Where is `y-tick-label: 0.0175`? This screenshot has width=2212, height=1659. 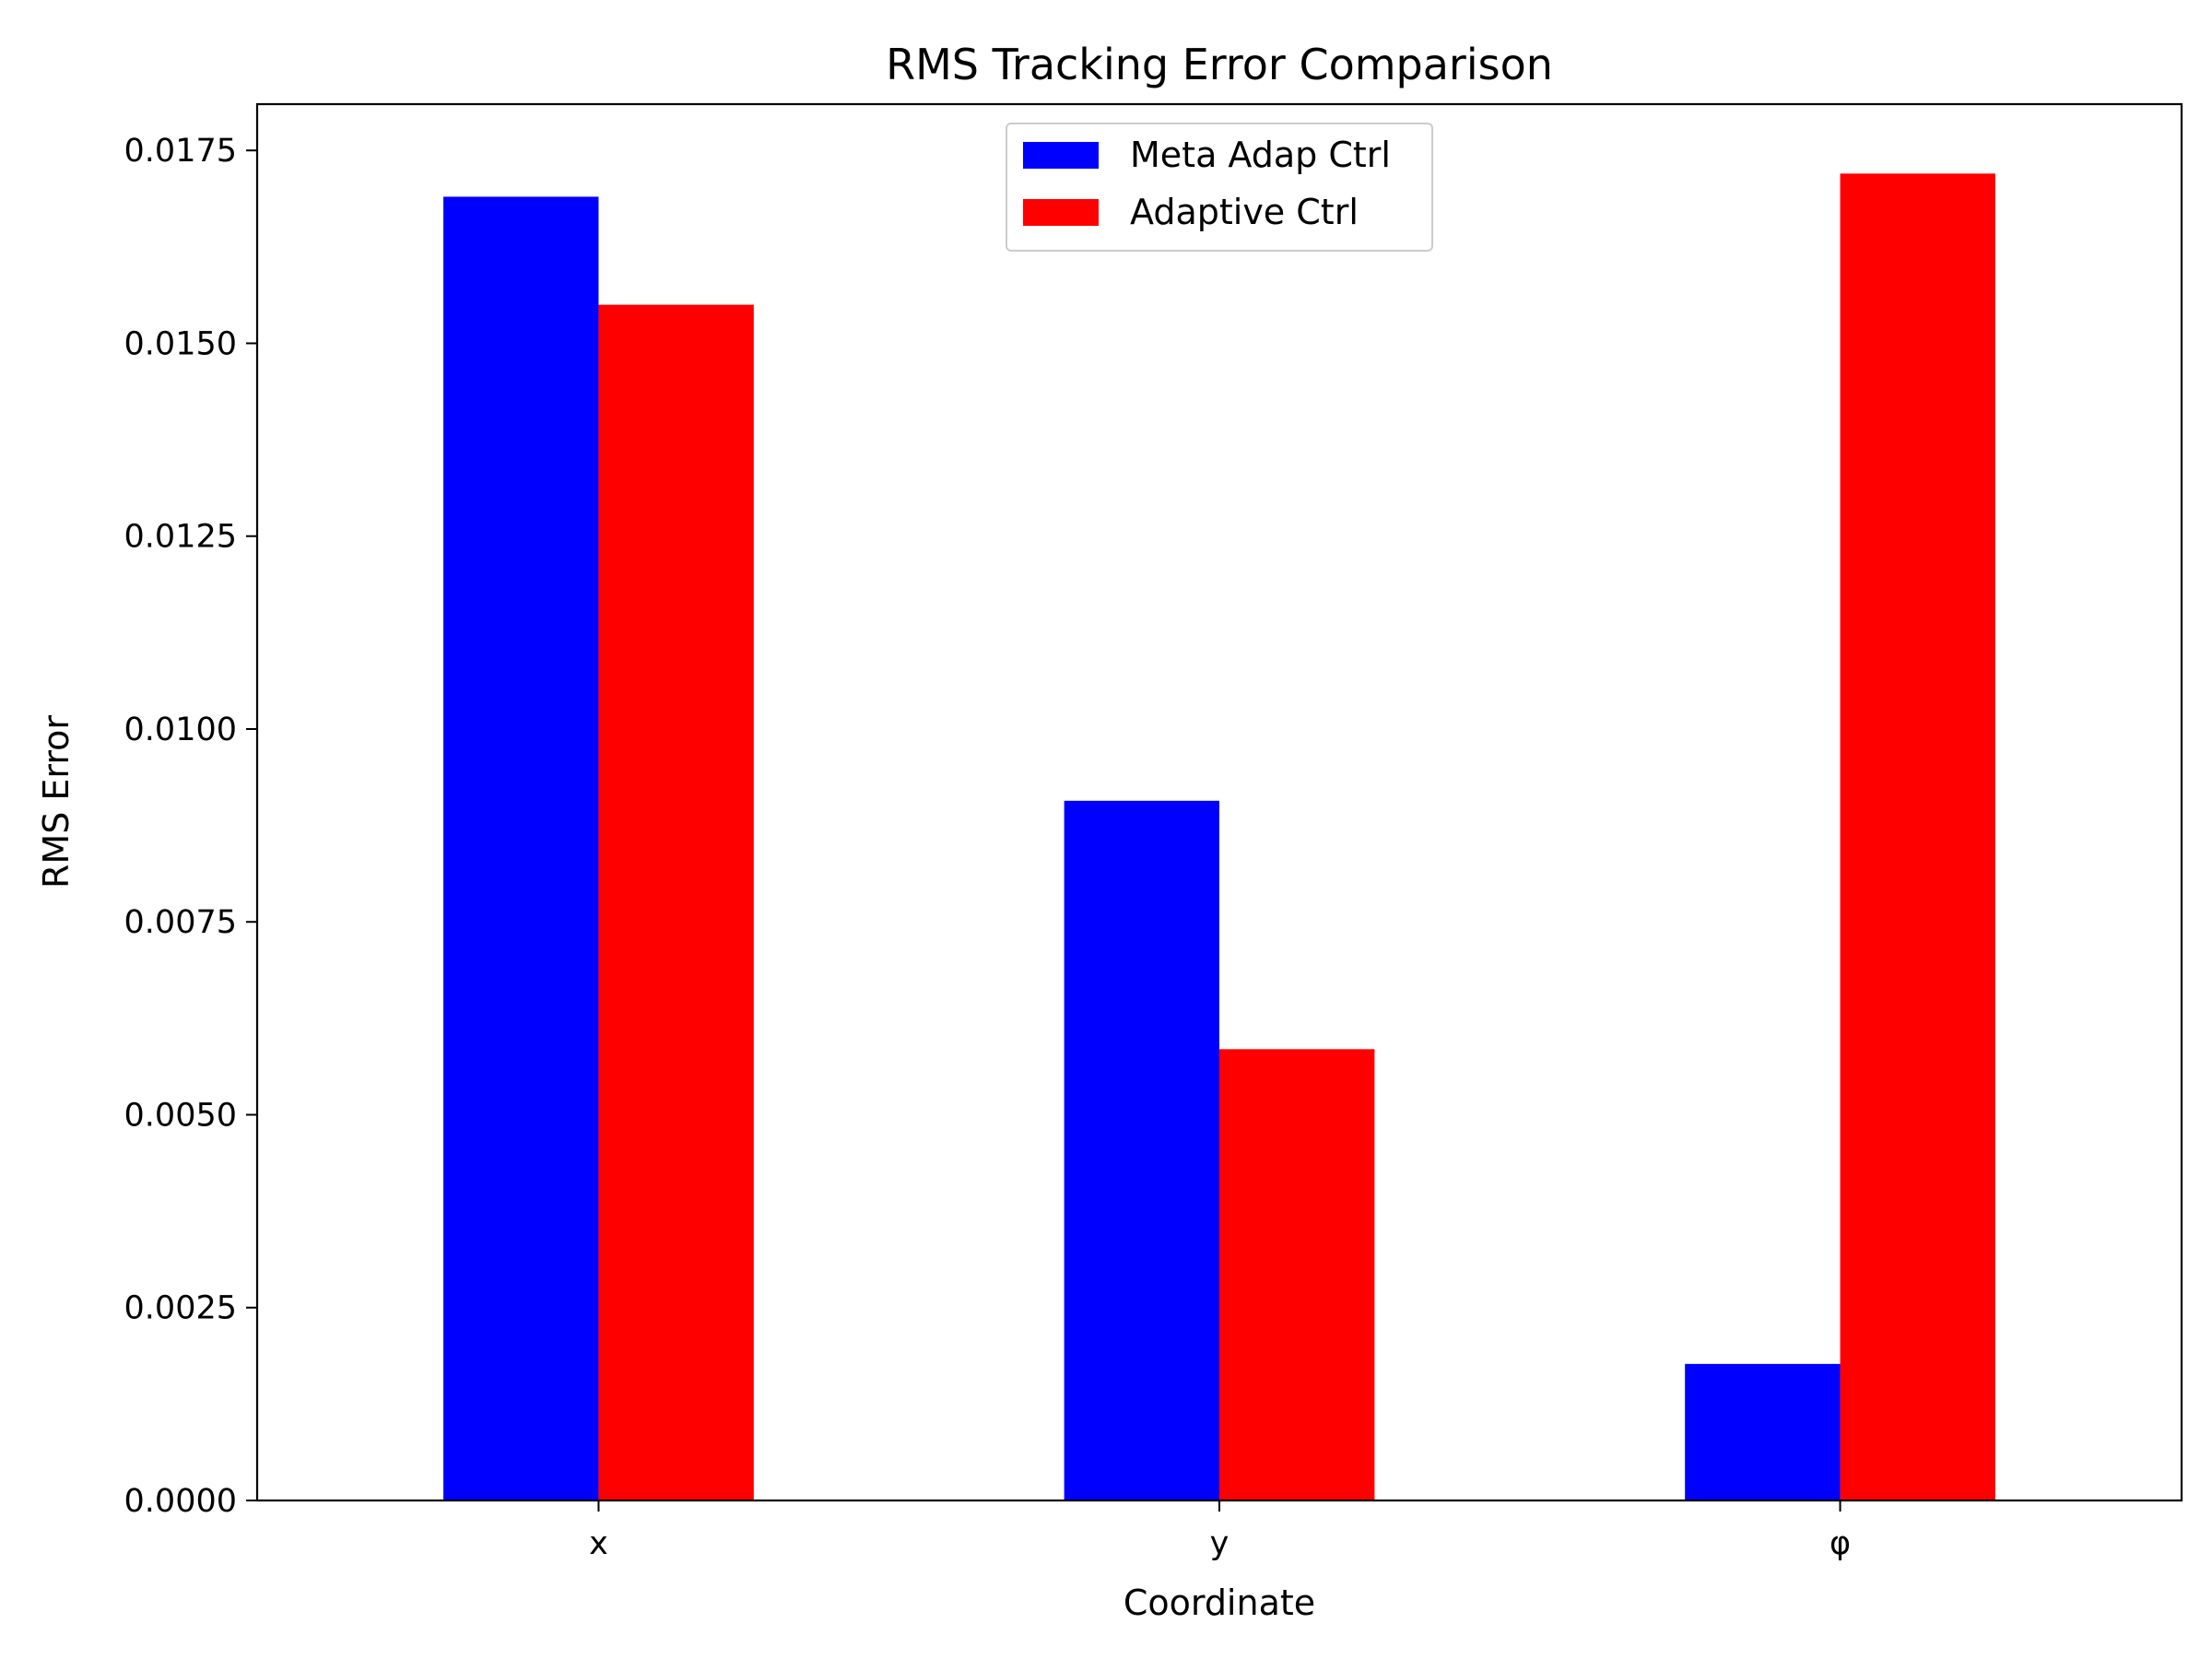
y-tick-label: 0.0175 is located at coordinates (180, 151).